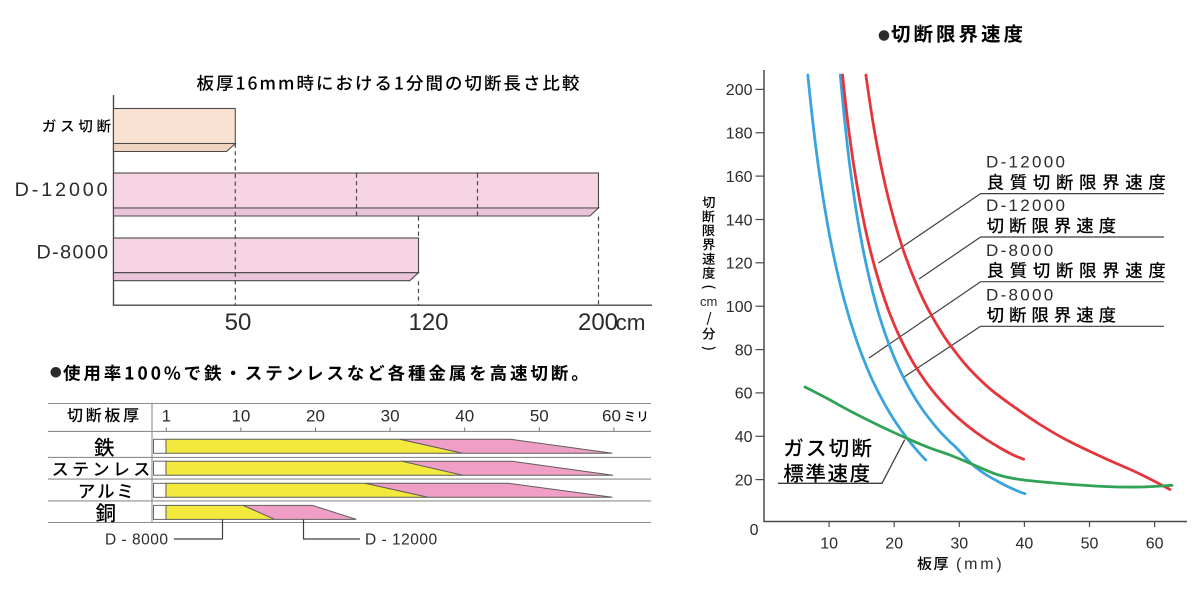 This screenshot has width=1200, height=597. Describe the element at coordinates (739, 134) in the screenshot. I see `svg-text: 180` at that location.